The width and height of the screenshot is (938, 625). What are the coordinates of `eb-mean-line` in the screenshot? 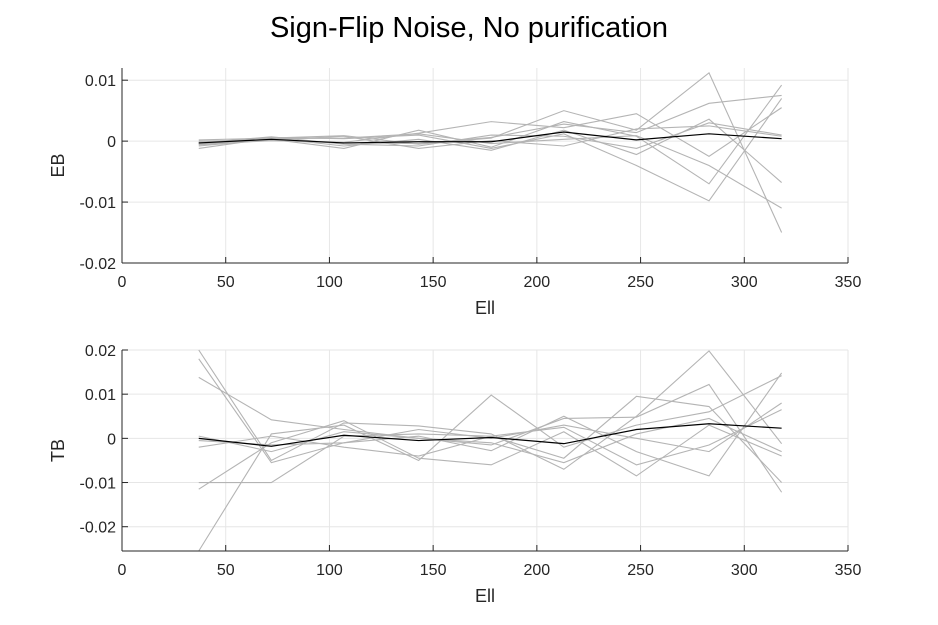 It's located at (490, 137).